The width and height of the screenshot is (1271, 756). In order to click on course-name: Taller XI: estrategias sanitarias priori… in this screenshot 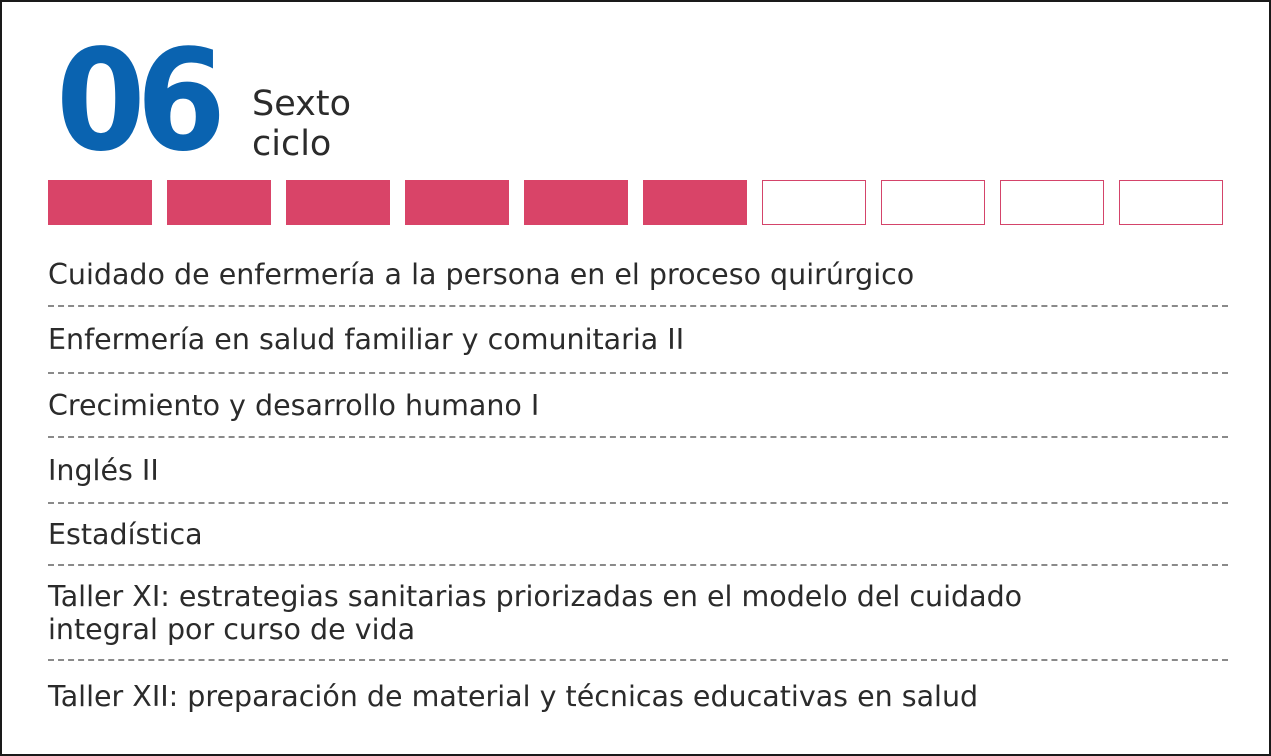, I will do `click(535, 612)`.